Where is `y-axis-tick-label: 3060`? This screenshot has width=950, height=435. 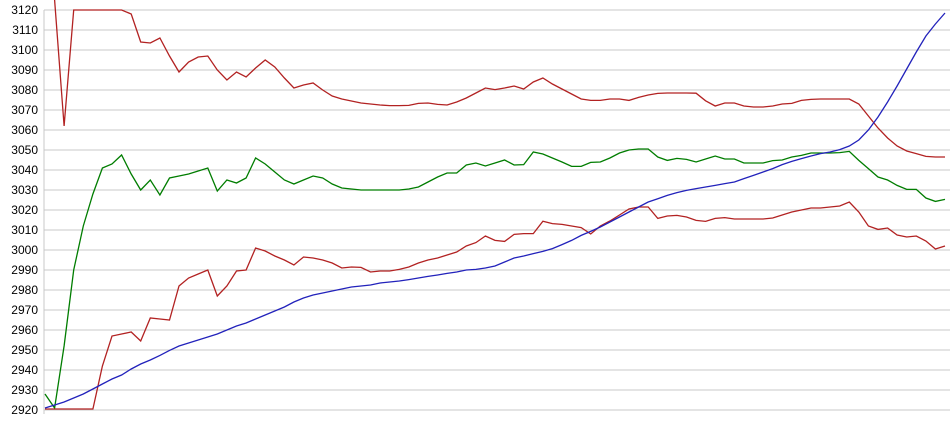
y-axis-tick-label: 3060 is located at coordinates (24, 130).